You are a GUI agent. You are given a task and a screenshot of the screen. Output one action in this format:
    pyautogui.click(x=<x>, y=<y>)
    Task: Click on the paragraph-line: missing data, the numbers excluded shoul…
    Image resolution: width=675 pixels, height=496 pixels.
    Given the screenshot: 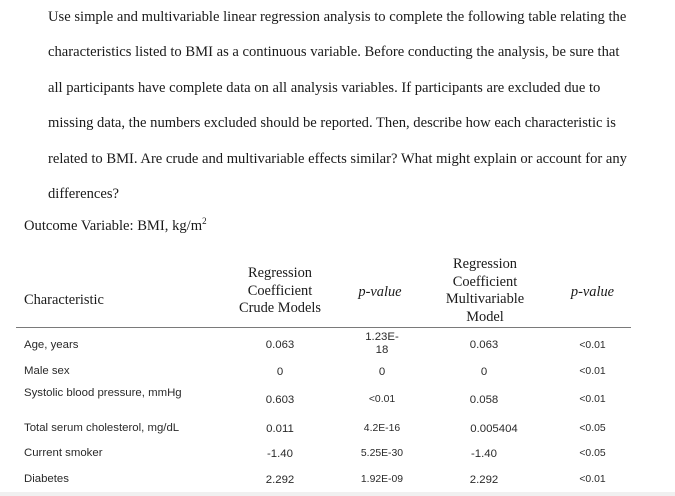 What is the action you would take?
    pyautogui.click(x=332, y=123)
    